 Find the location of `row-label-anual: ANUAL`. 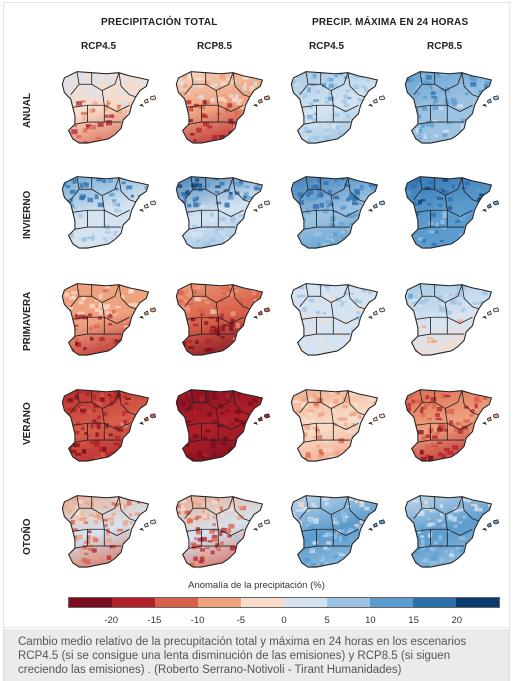

row-label-anual: ANUAL is located at coordinates (27, 110).